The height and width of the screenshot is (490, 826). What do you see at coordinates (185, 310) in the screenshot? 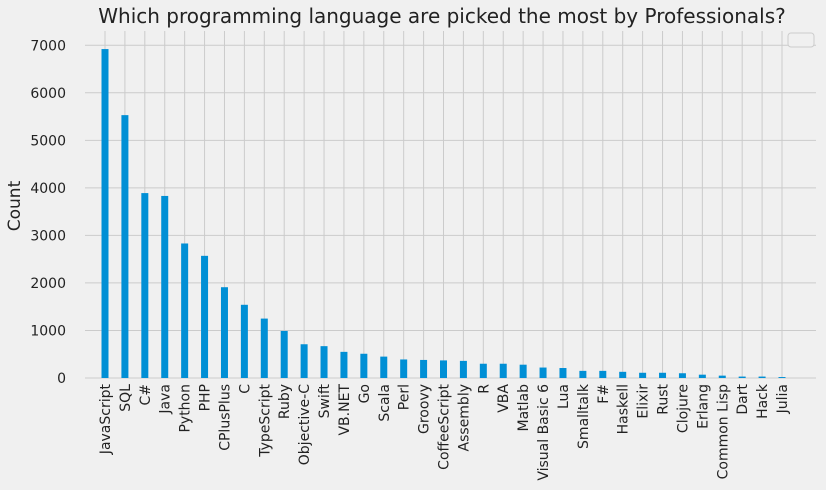
I see `bar-python` at bounding box center [185, 310].